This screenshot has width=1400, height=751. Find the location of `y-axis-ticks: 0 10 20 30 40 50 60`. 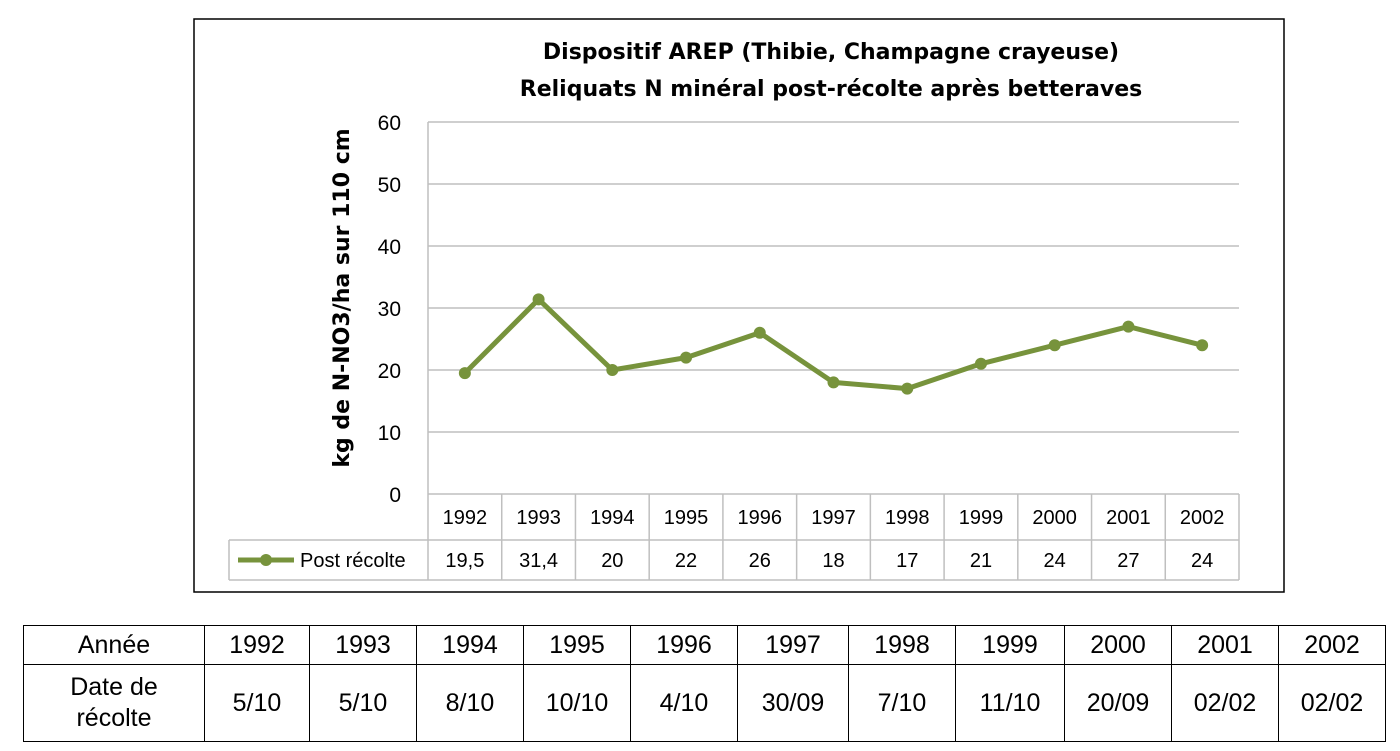

y-axis-ticks: 0 10 20 30 40 50 60 is located at coordinates (389, 309).